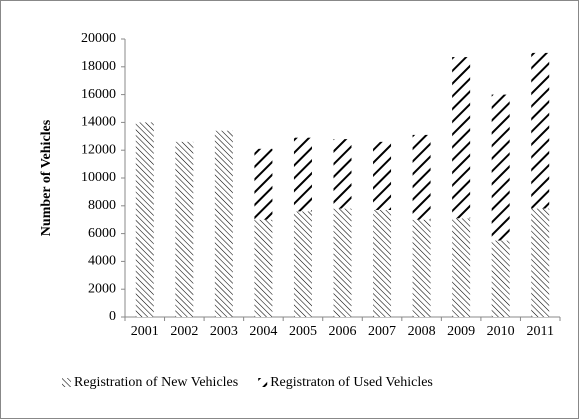  I want to click on x-tick-label: 2005, so click(303, 331).